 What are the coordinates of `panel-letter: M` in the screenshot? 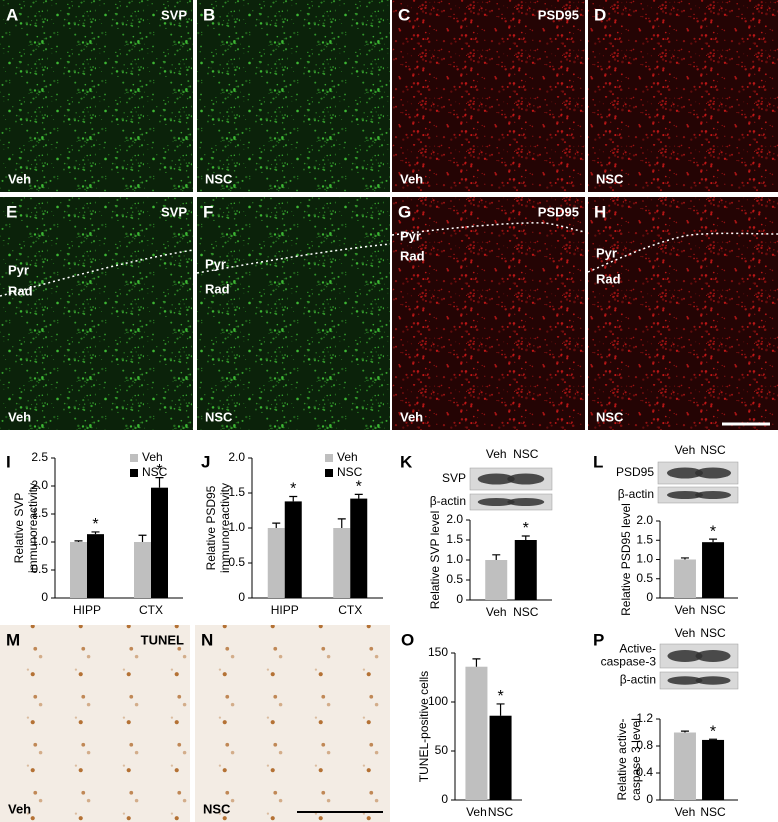 It's located at (13, 639).